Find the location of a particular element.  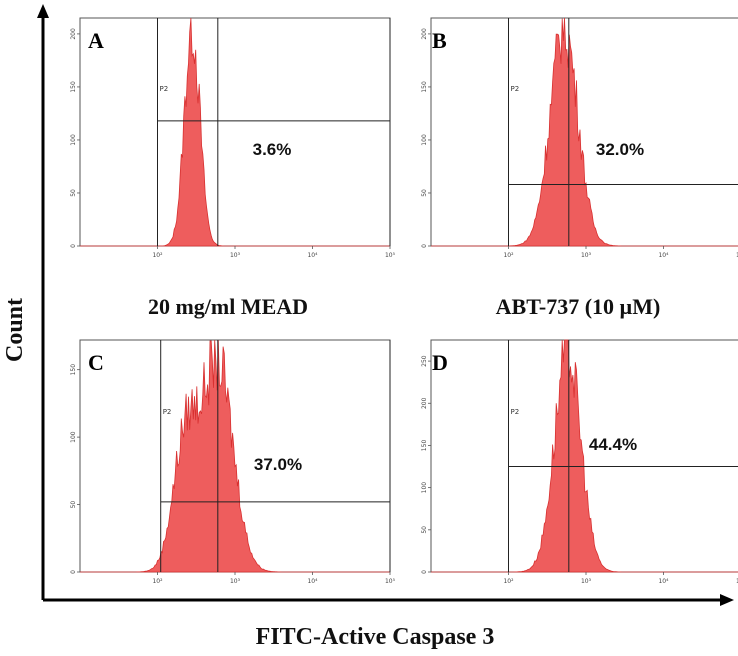

panel-letter: A is located at coordinates (96, 40).